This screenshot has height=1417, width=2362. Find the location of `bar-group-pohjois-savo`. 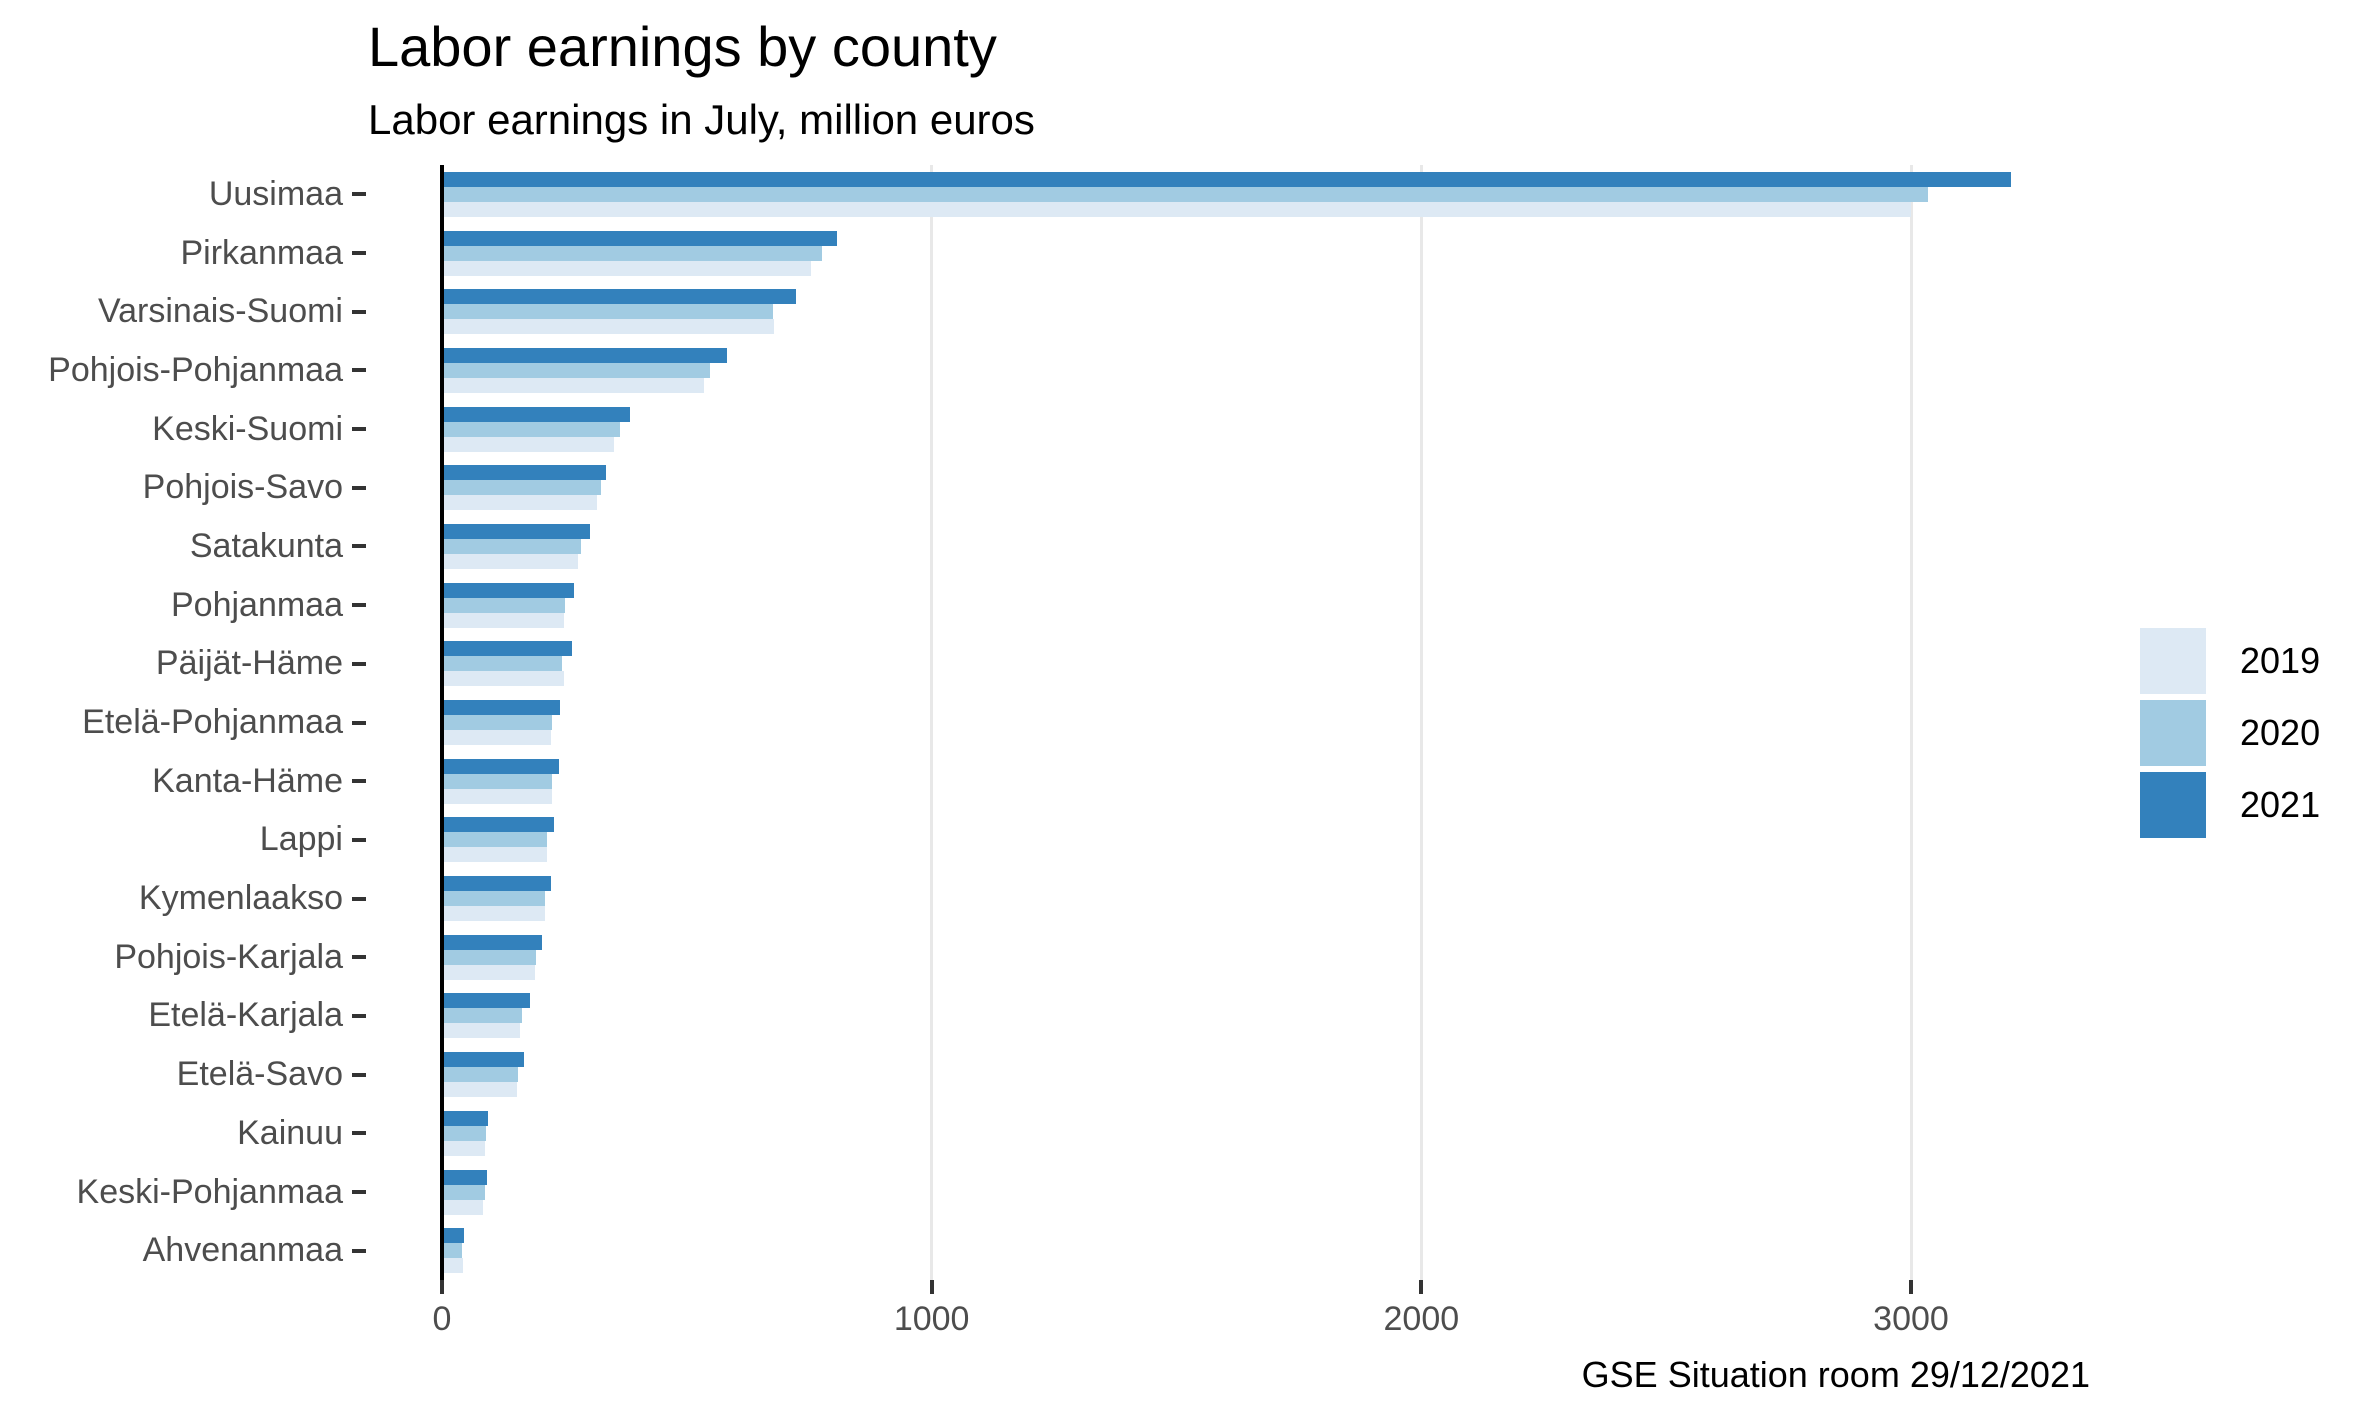

bar-group-pohjois-savo is located at coordinates (1266, 487).